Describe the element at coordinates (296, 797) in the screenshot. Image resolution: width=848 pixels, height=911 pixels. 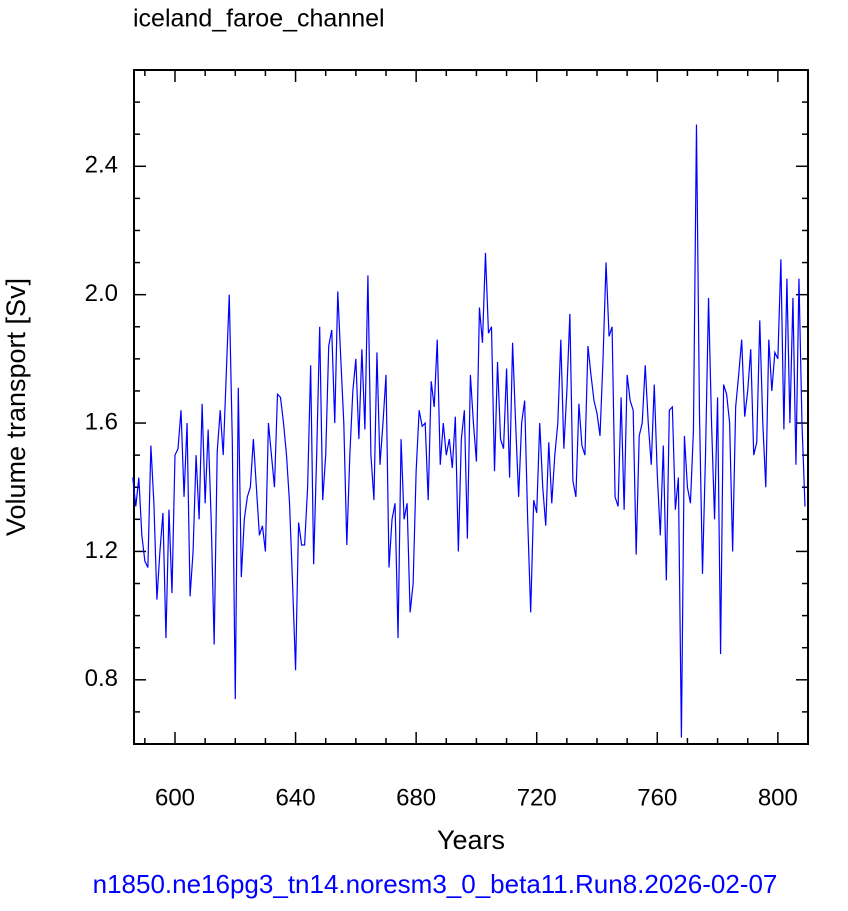
I see `x-tick-label: 640` at that location.